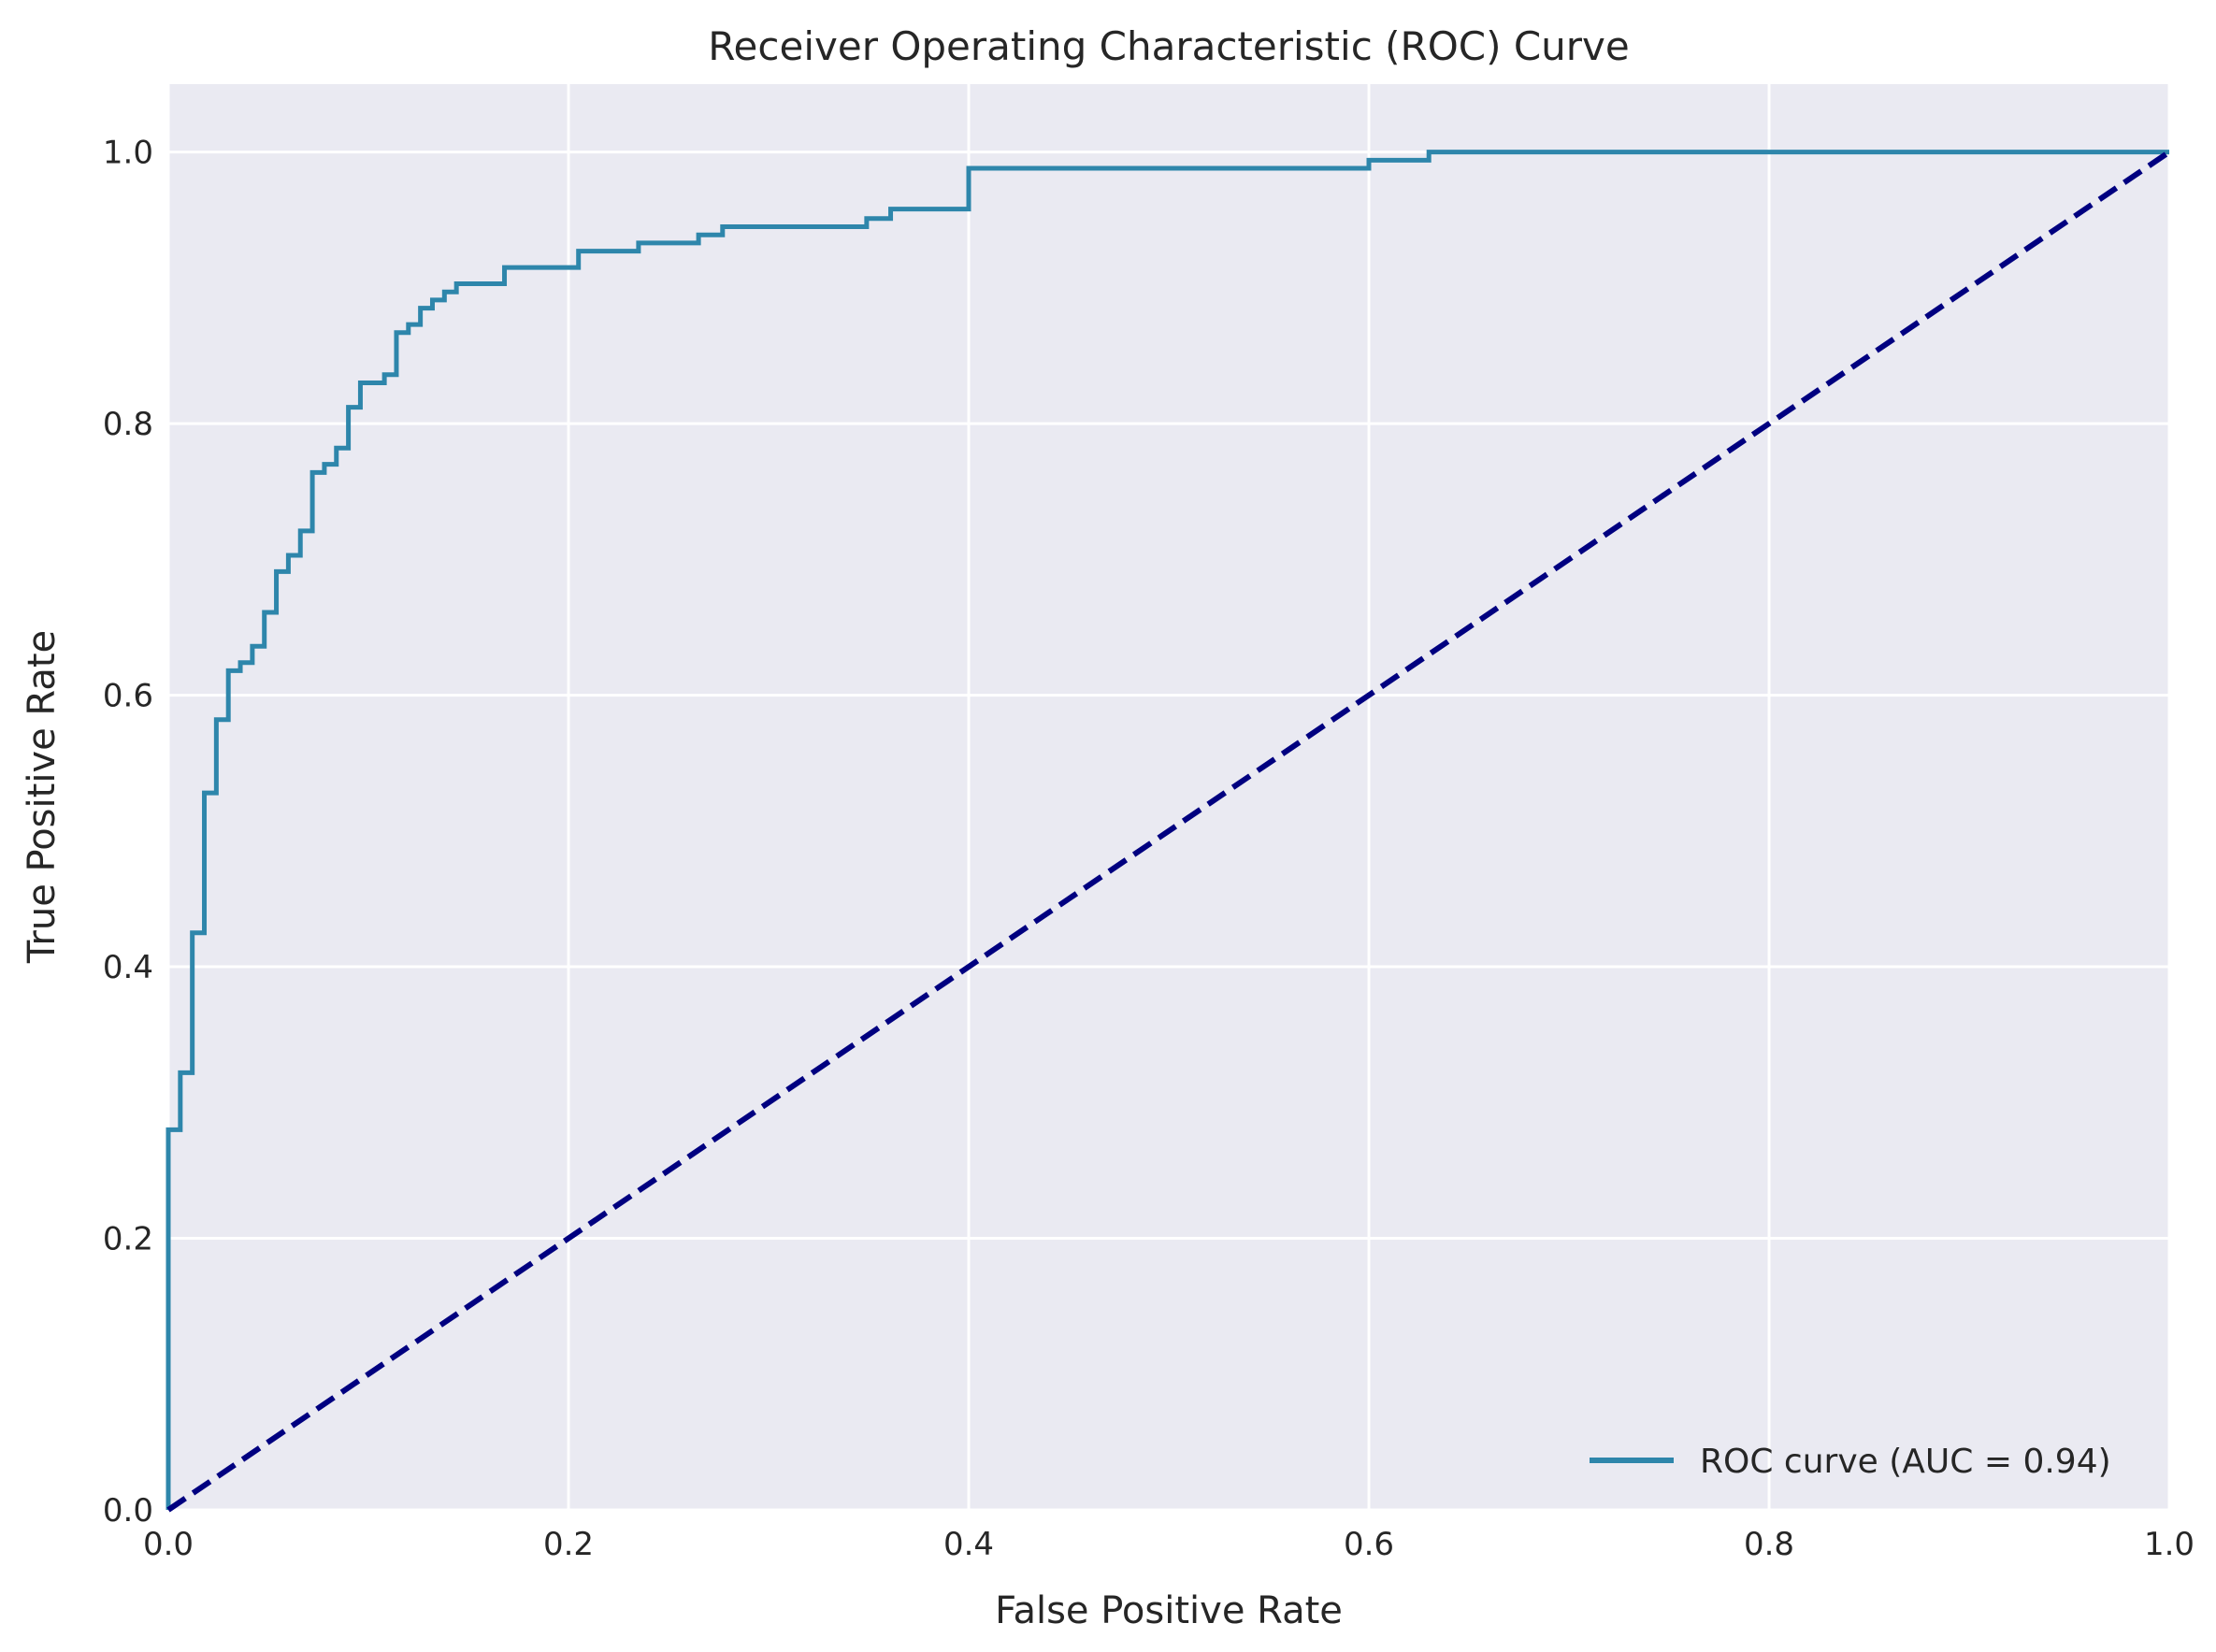  What do you see at coordinates (1905, 1462) in the screenshot?
I see `legend-label-roc: ROC curve (AUC = 0.94)` at bounding box center [1905, 1462].